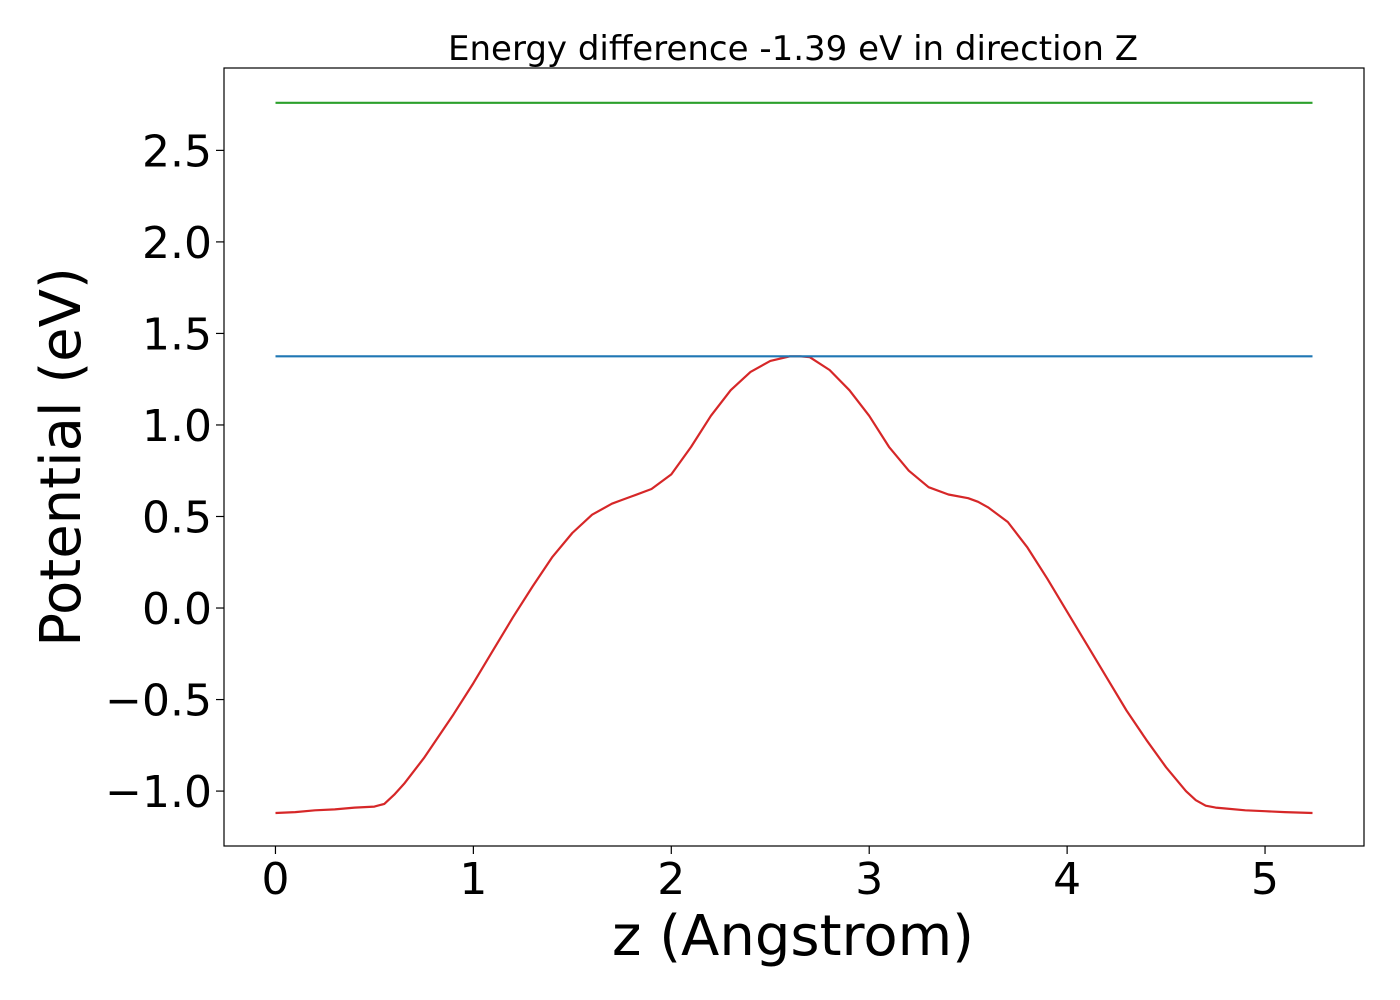 The height and width of the screenshot is (1000, 1400). Describe the element at coordinates (1067, 879) in the screenshot. I see `x-tick-label: 4` at that location.